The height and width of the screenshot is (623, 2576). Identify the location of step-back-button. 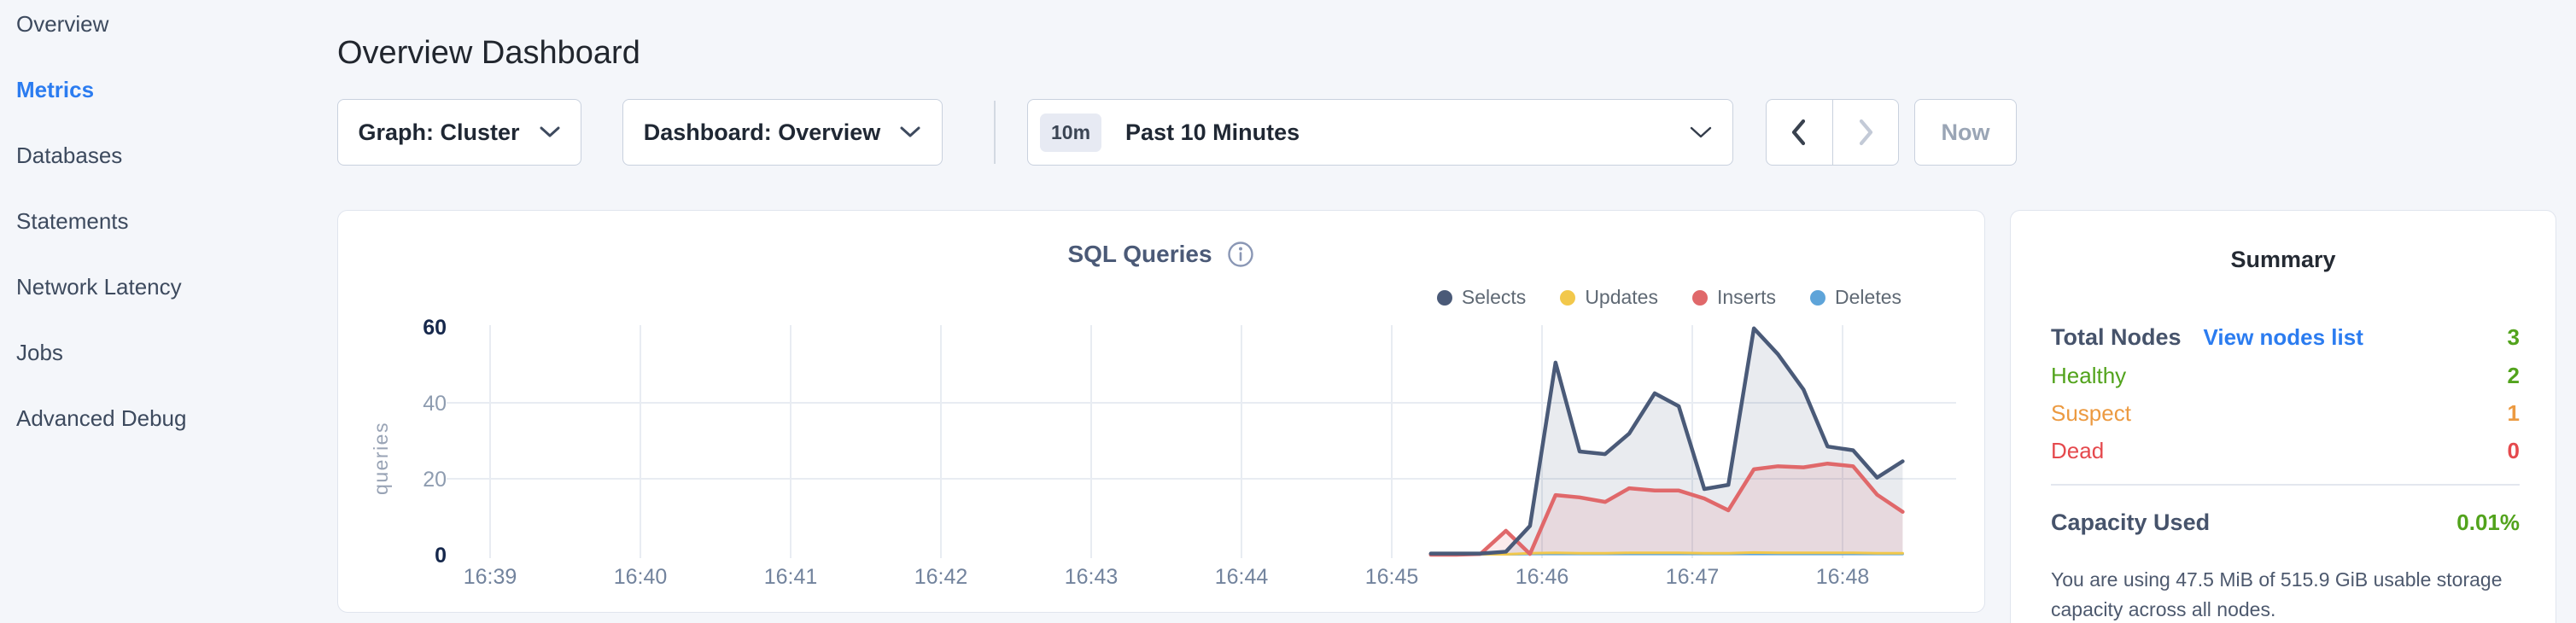
(1799, 132).